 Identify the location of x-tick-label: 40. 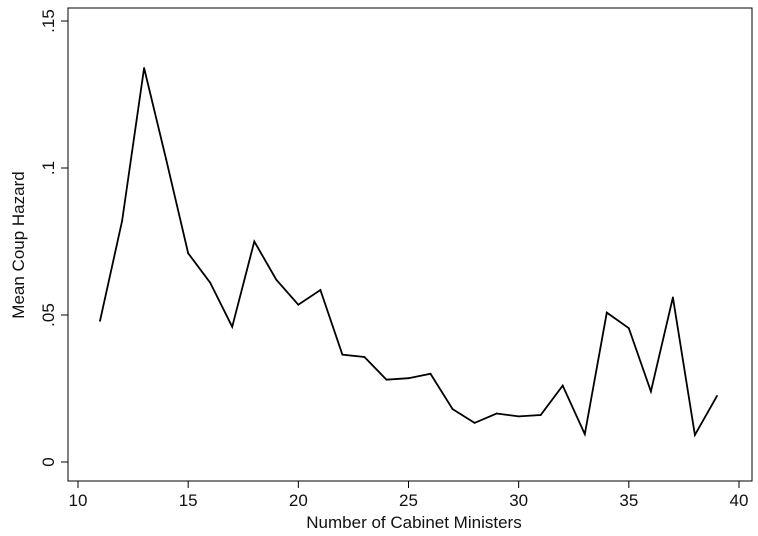
(739, 500).